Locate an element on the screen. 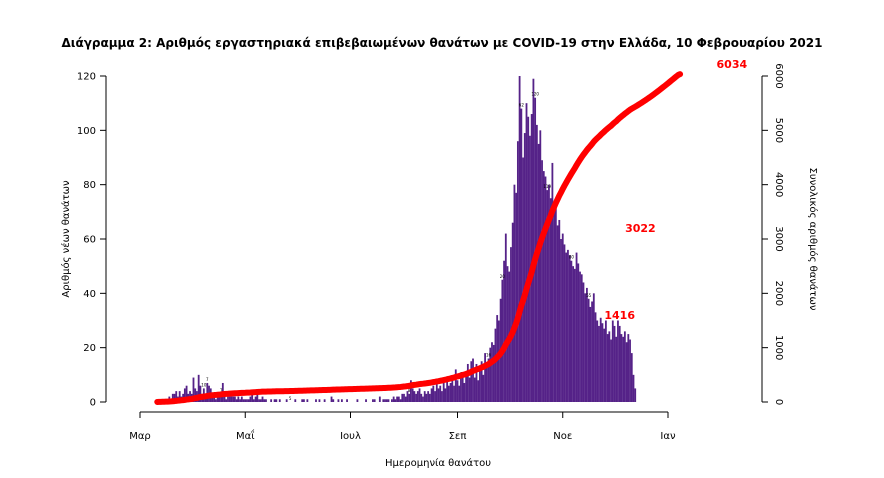 The width and height of the screenshot is (884, 478). x-axis-tick-label: Μαΐ is located at coordinates (245, 435).